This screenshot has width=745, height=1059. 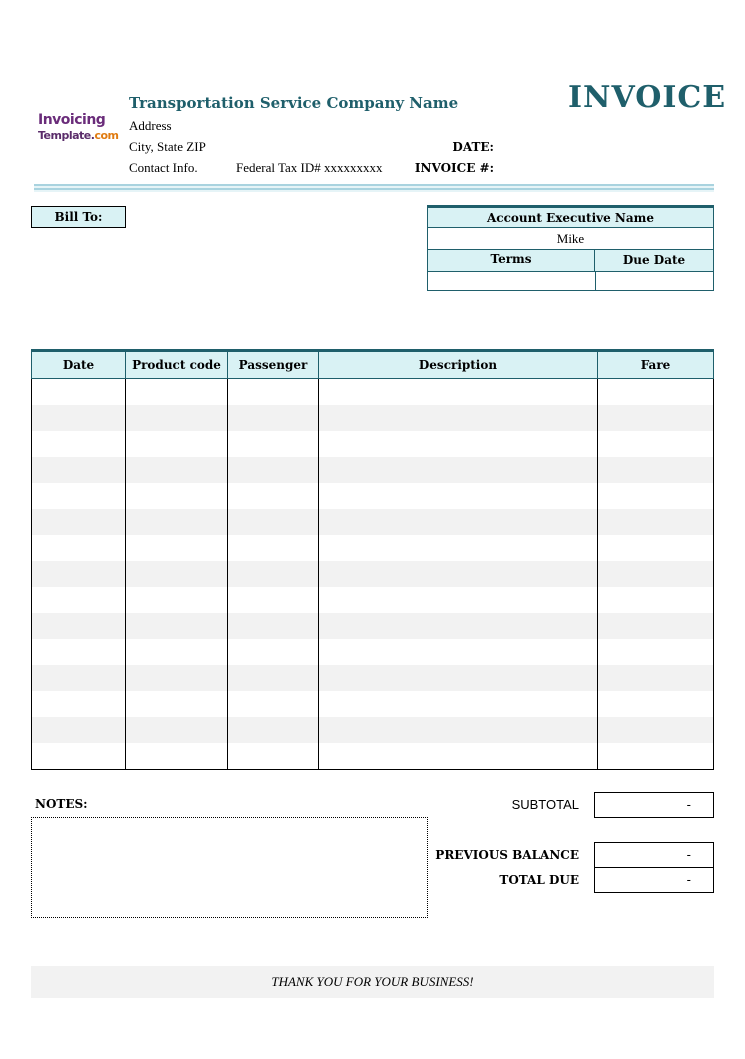 What do you see at coordinates (458, 364) in the screenshot?
I see `col-description: Description` at bounding box center [458, 364].